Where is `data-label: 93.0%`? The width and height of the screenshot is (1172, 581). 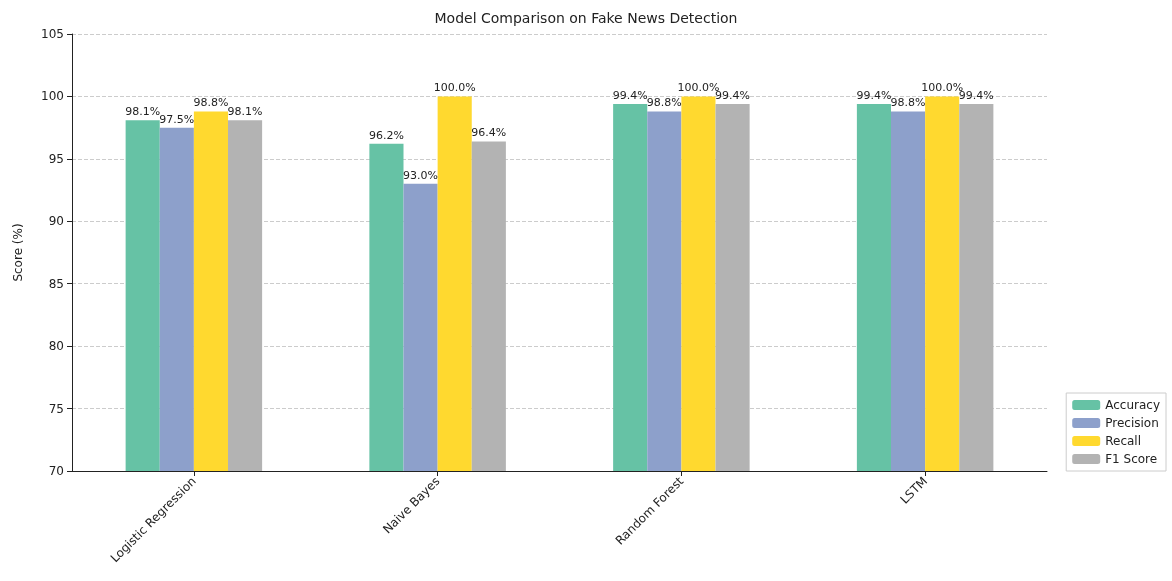
data-label: 93.0% is located at coordinates (421, 175).